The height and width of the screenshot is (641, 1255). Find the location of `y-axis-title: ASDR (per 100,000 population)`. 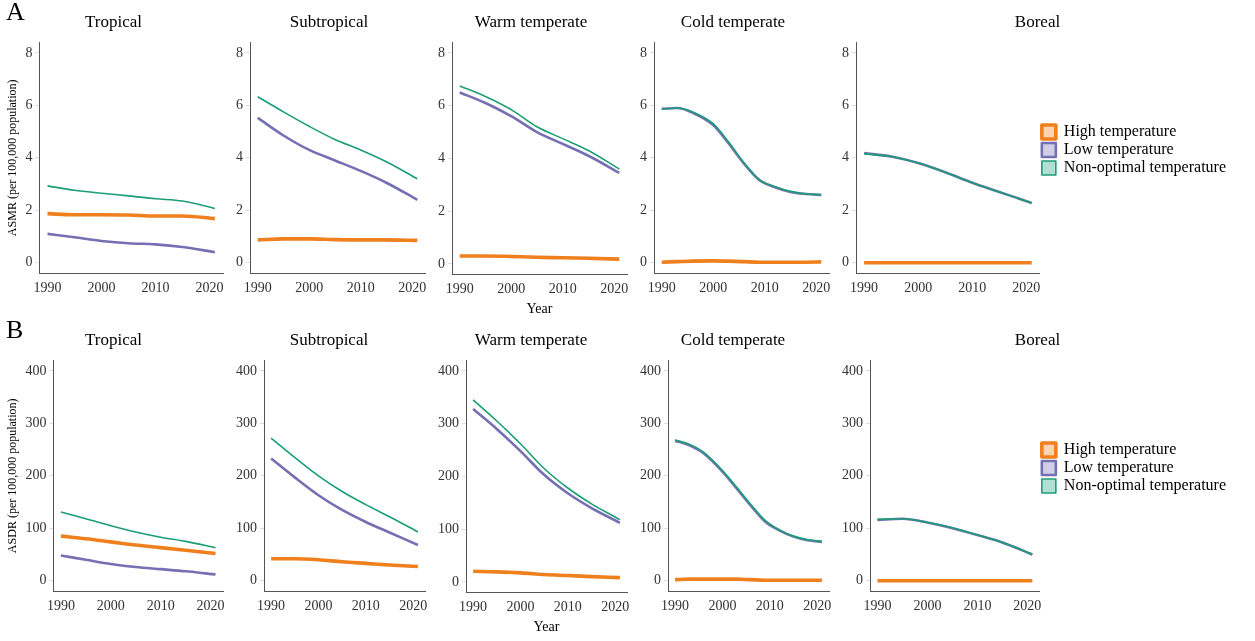

y-axis-title: ASDR (per 100,000 population) is located at coordinates (12, 476).